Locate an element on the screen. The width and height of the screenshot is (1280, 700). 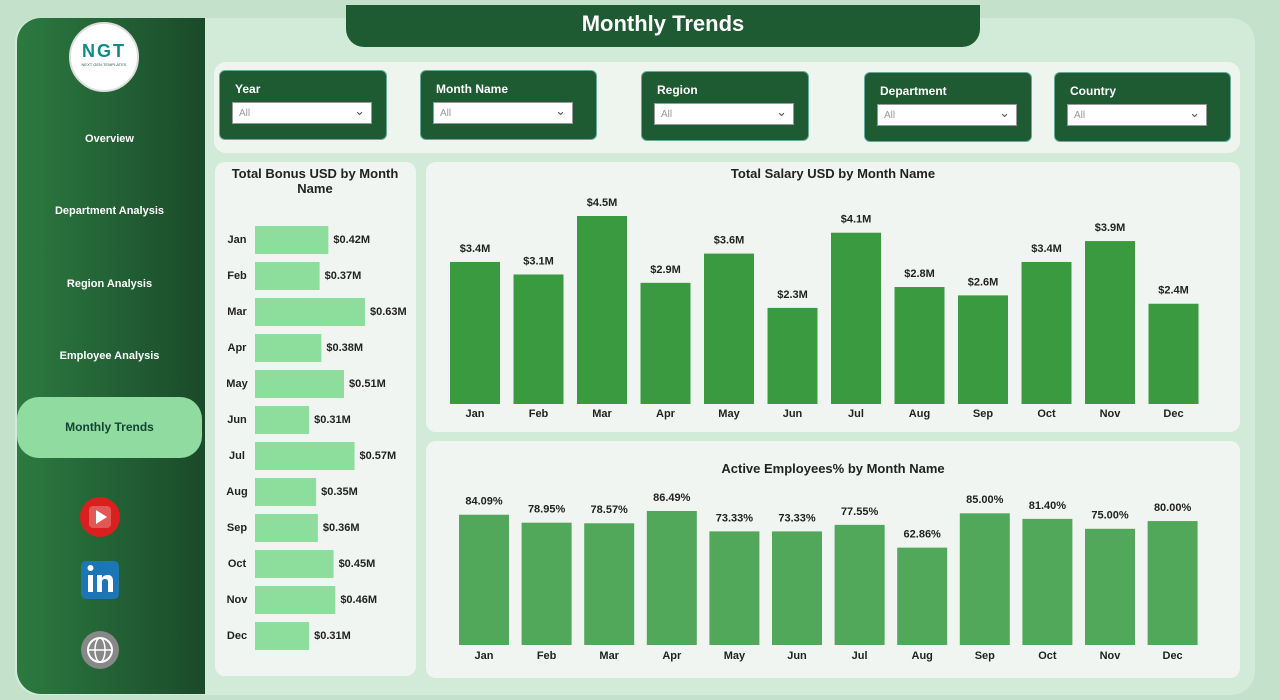
y-tick-label: Jun is located at coordinates (237, 420).